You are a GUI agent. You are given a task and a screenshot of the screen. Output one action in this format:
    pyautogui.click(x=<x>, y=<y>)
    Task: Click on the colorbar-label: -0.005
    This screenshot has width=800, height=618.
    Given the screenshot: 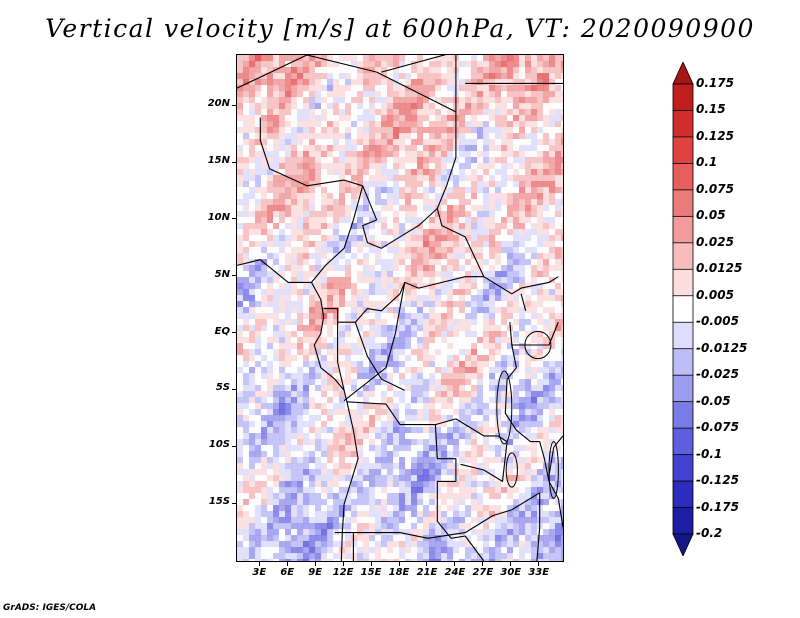 What is the action you would take?
    pyautogui.click(x=717, y=321)
    